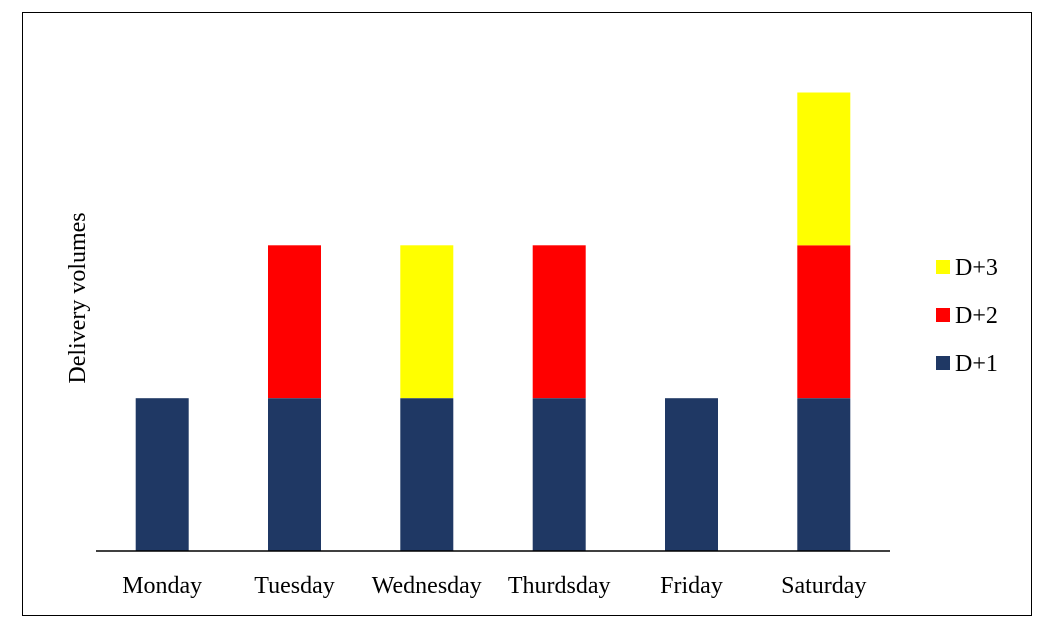 This screenshot has height=632, width=1056. I want to click on bar-segment-d2-tuesday, so click(294, 322).